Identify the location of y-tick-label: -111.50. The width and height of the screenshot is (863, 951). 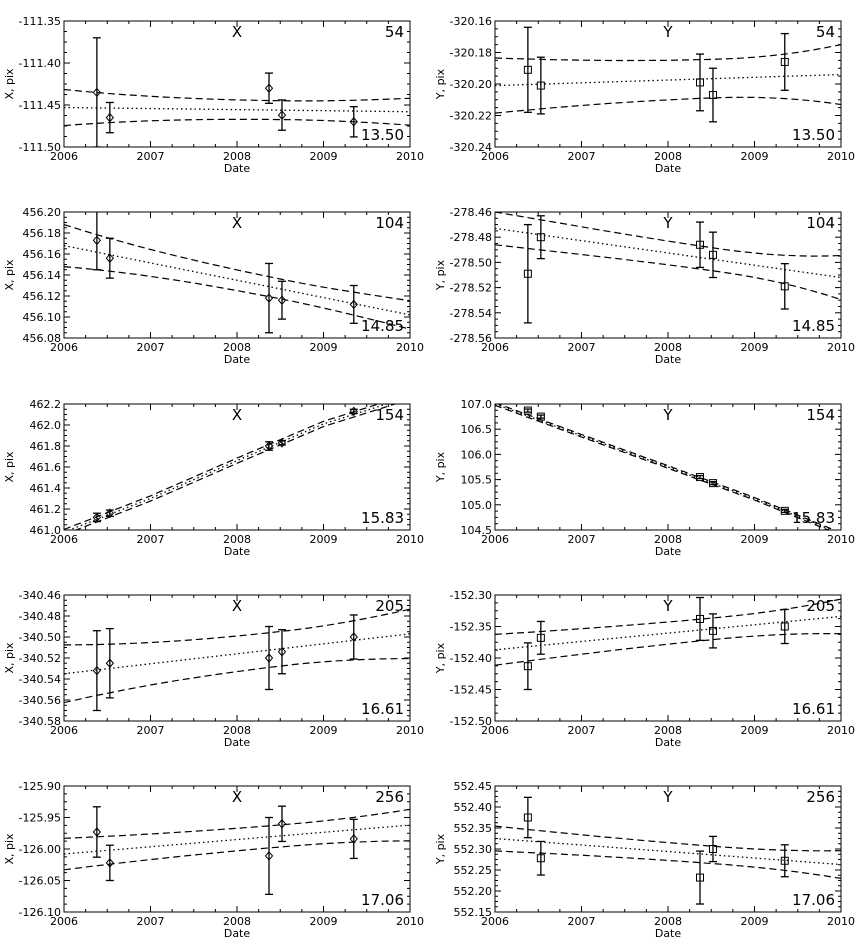
(40, 147).